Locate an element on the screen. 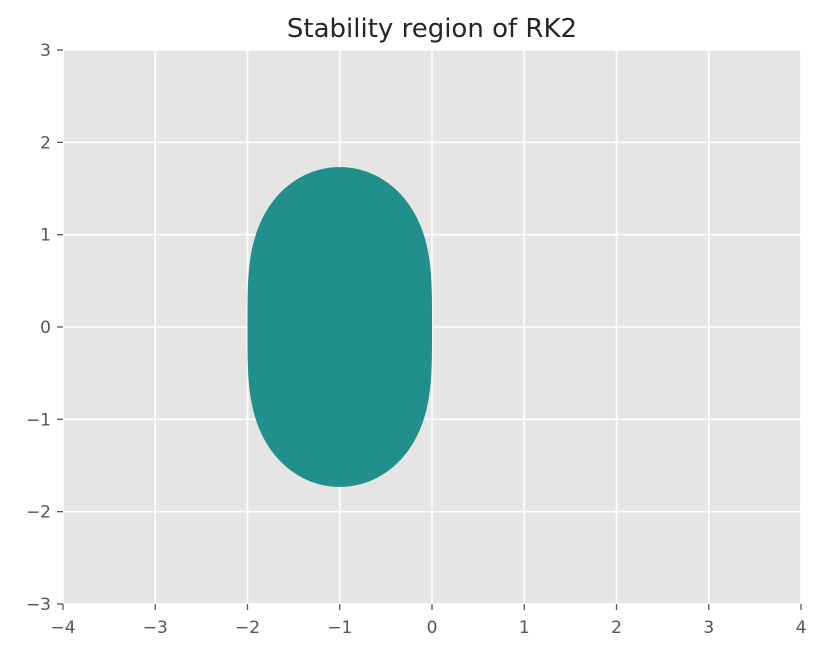 This screenshot has width=823, height=654. x-tick-label: 1 is located at coordinates (524, 628).